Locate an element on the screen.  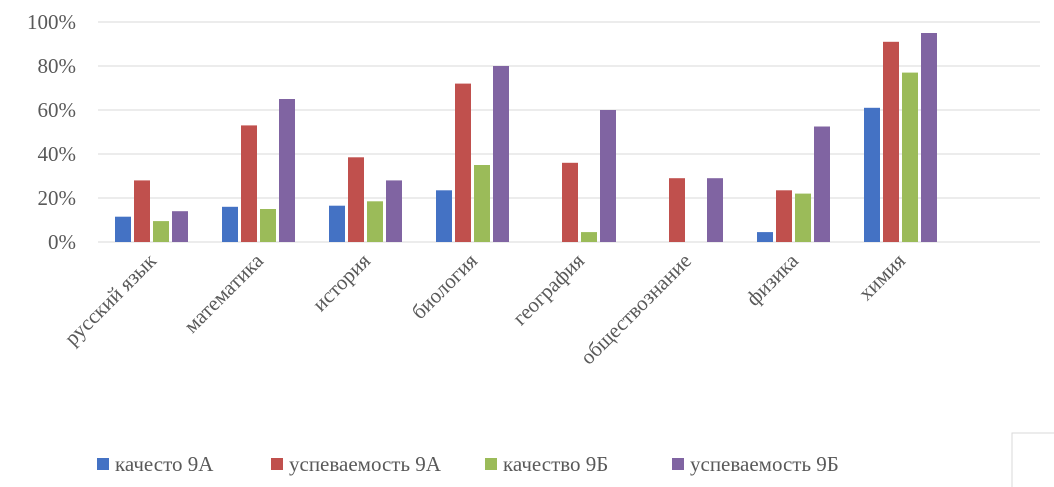
category-label: история is located at coordinates (342, 282).